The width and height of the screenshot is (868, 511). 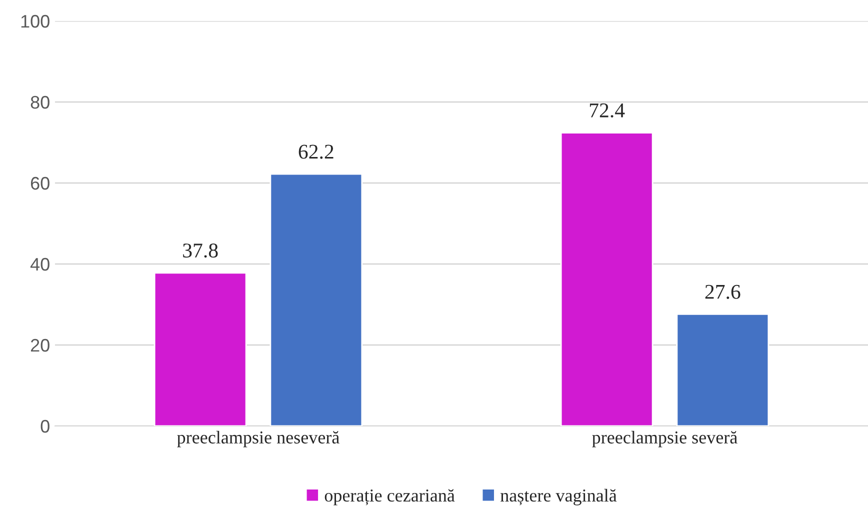 What do you see at coordinates (200, 251) in the screenshot?
I see `data-label: 37.8` at bounding box center [200, 251].